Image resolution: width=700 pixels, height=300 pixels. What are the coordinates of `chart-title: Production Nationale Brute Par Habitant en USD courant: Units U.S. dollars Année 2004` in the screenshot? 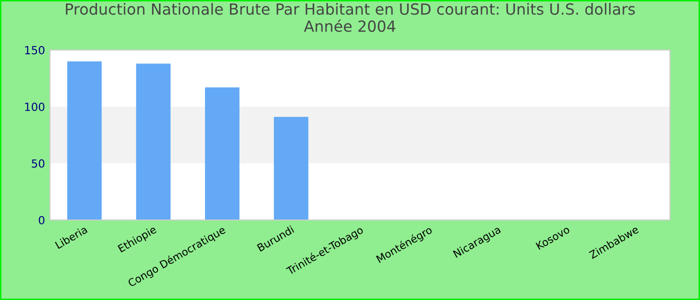 It's located at (350, 17).